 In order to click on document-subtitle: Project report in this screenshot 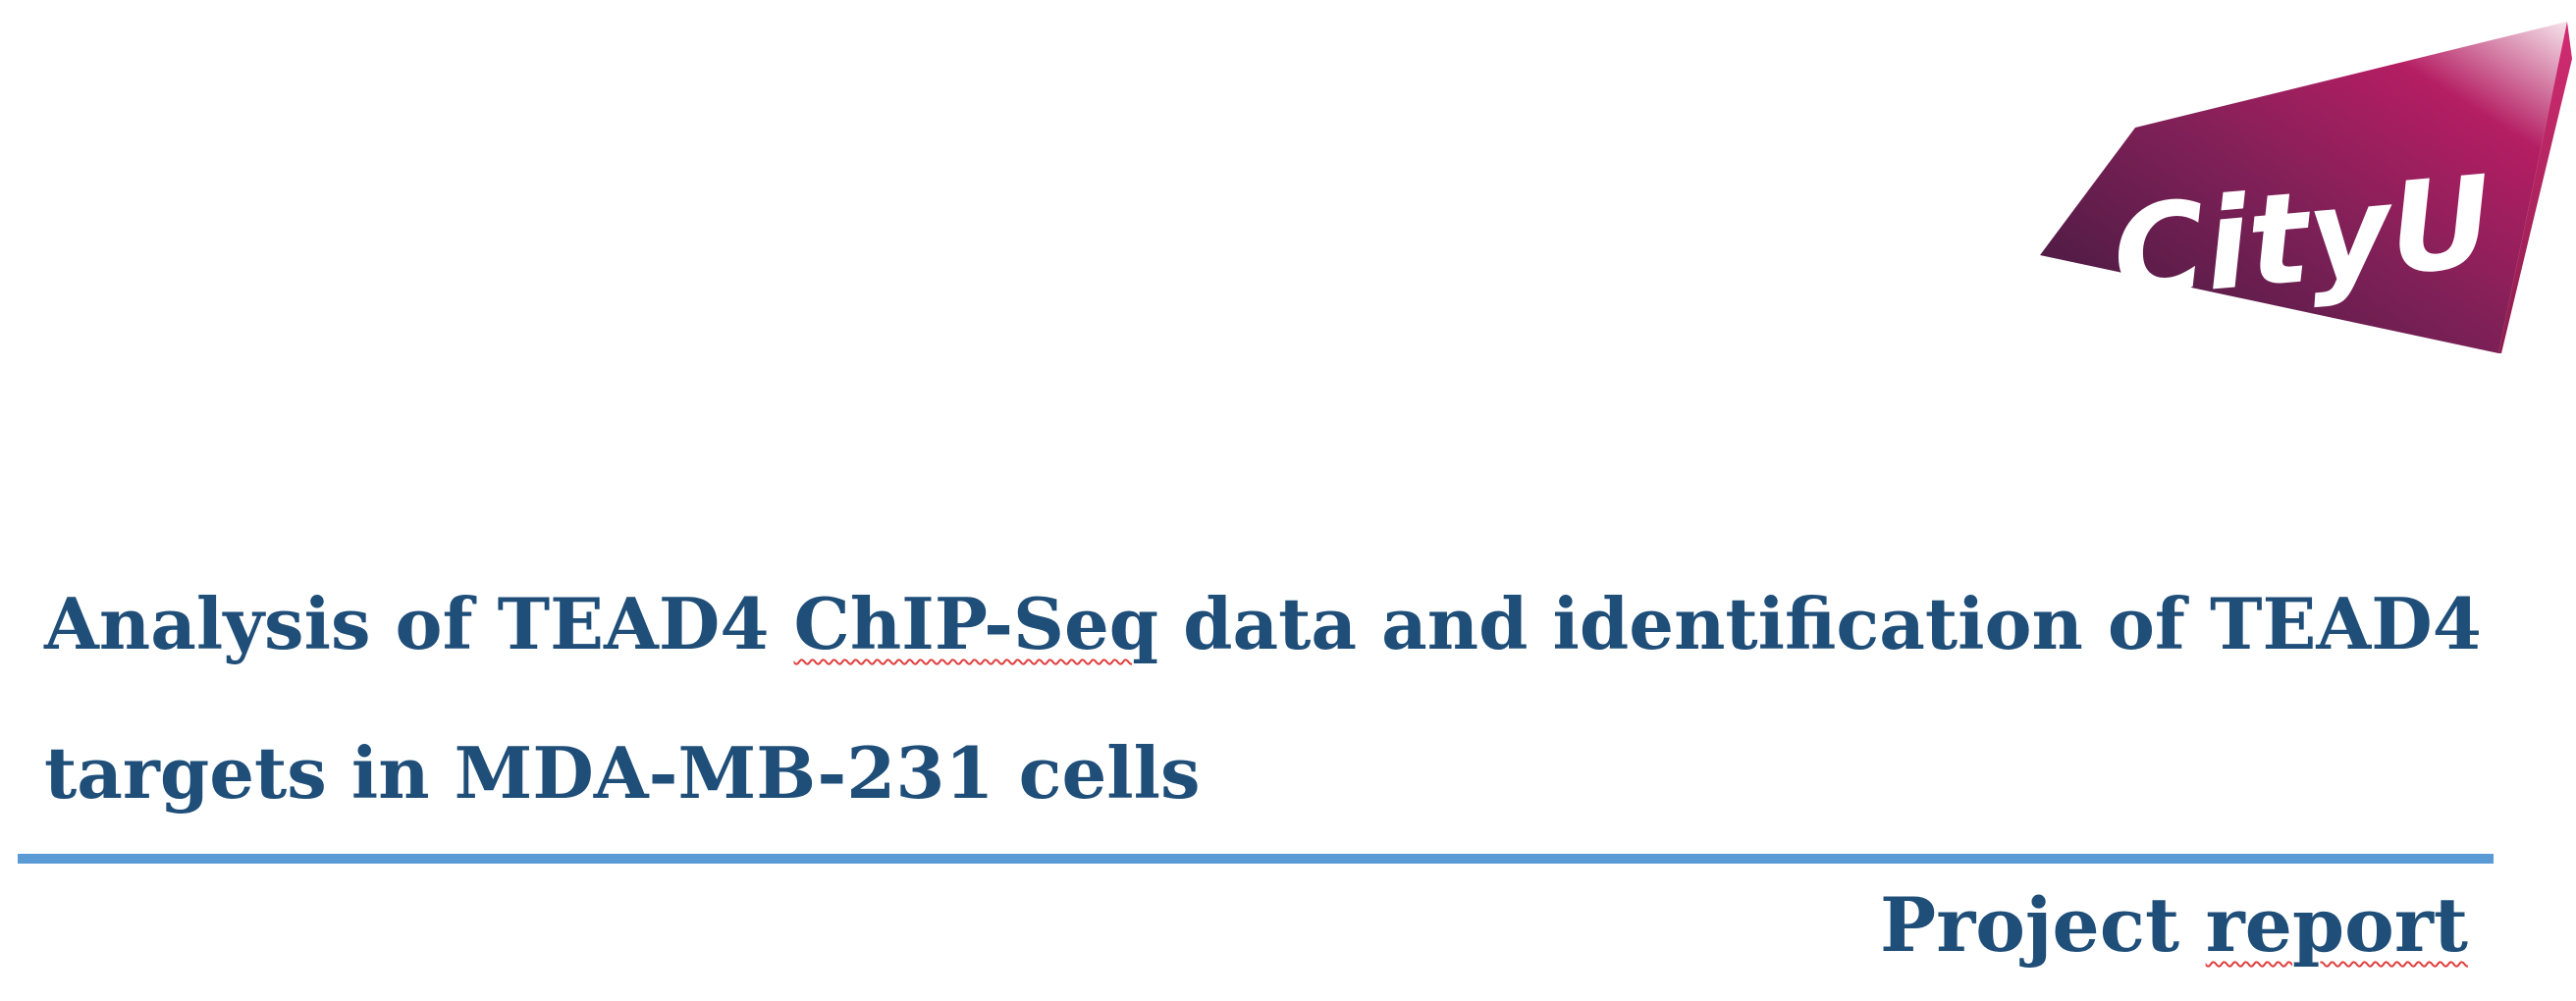, I will do `click(2174, 925)`.